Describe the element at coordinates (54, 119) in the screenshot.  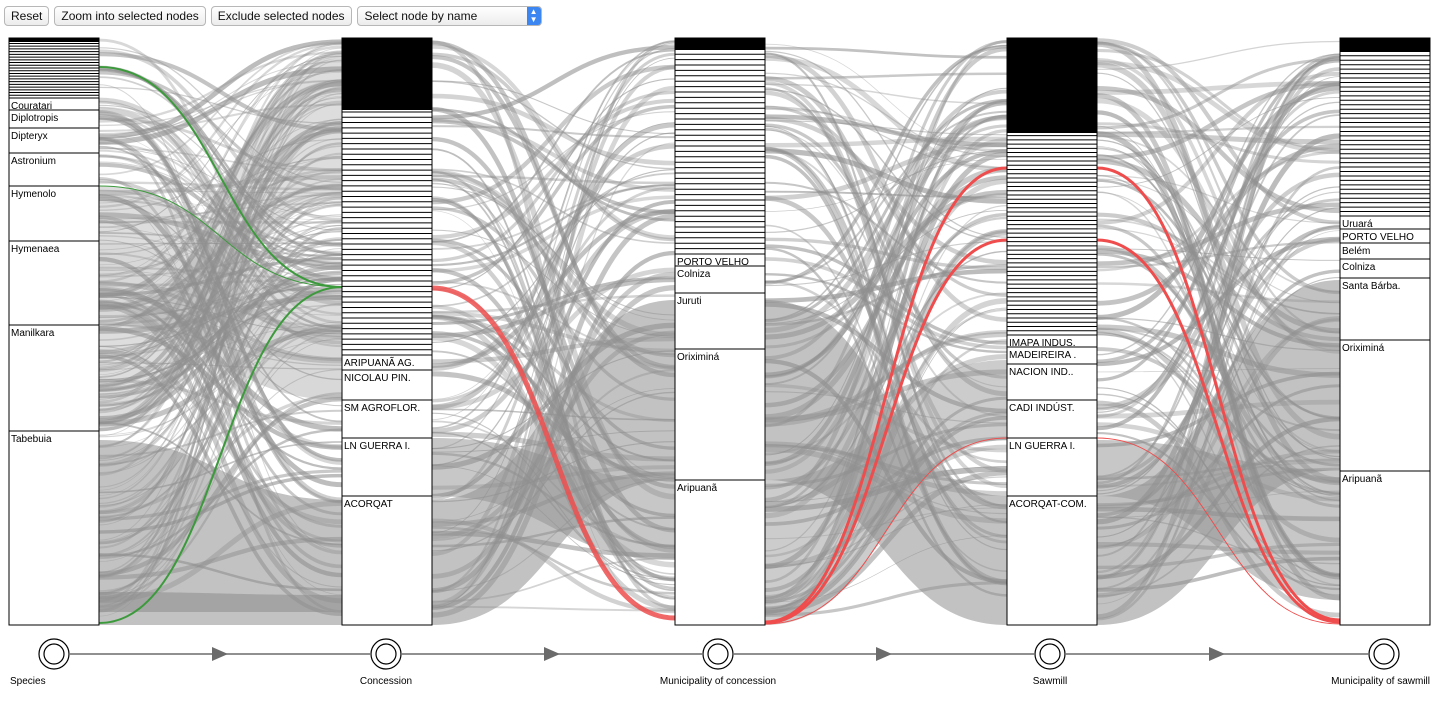
I see `node: Diplotropis` at that location.